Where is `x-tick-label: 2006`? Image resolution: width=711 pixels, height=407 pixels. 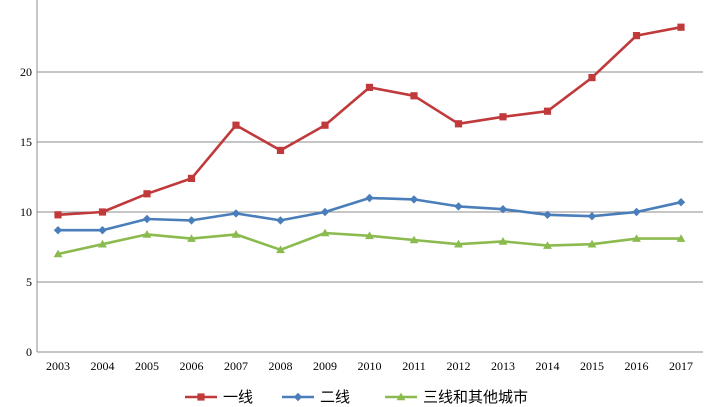 x-tick-label: 2006 is located at coordinates (192, 366).